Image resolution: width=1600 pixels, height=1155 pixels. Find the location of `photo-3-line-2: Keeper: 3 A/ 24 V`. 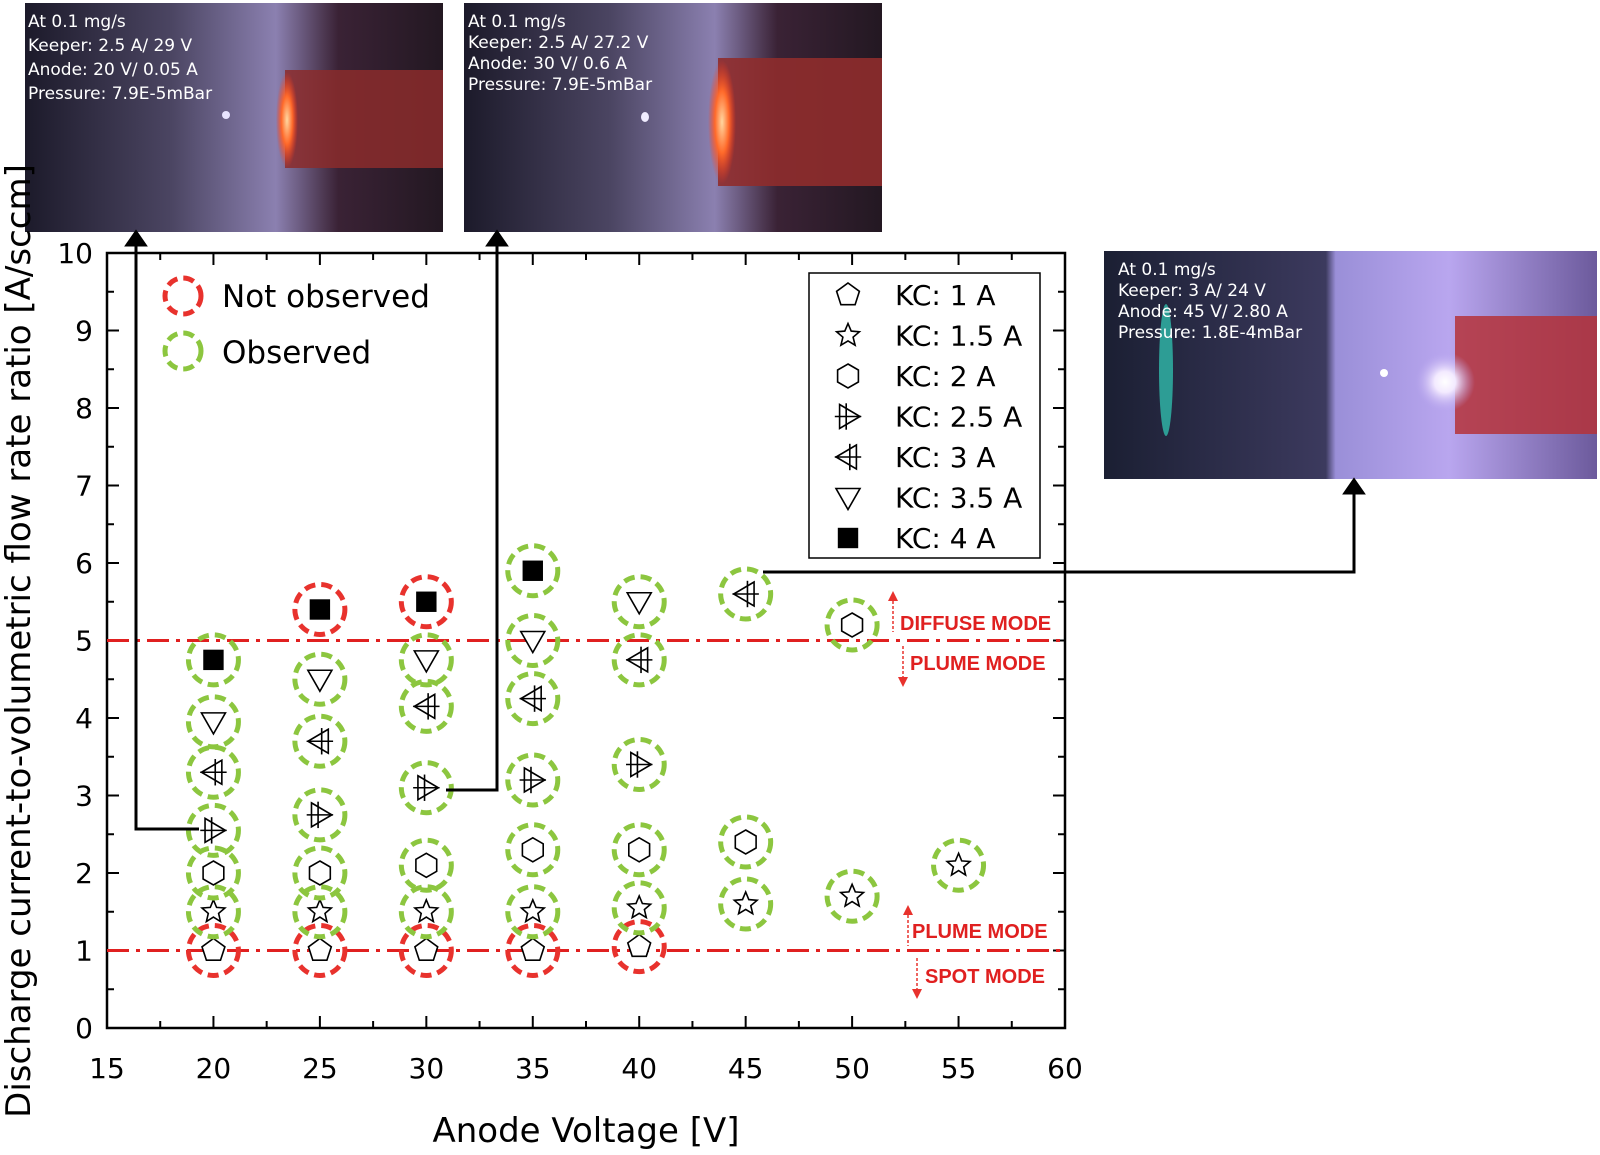

photo-3-line-2: Keeper: 3 A/ 24 V is located at coordinates (1192, 291).